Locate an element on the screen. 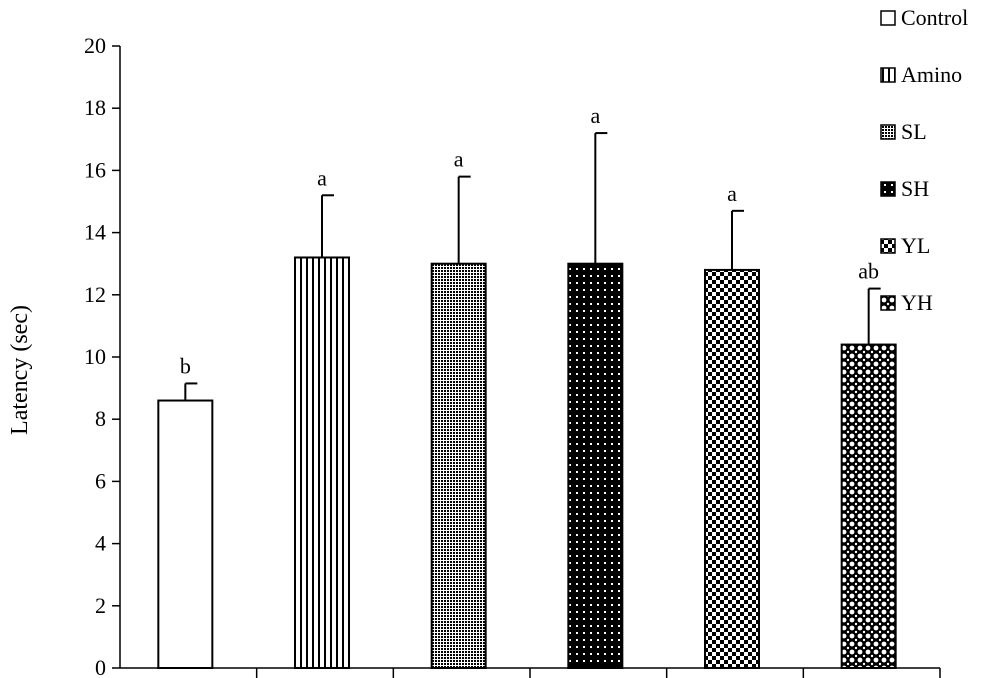 Image resolution: width=1000 pixels, height=678 pixels. y-axis-title: Latency (sec) is located at coordinates (20, 370).